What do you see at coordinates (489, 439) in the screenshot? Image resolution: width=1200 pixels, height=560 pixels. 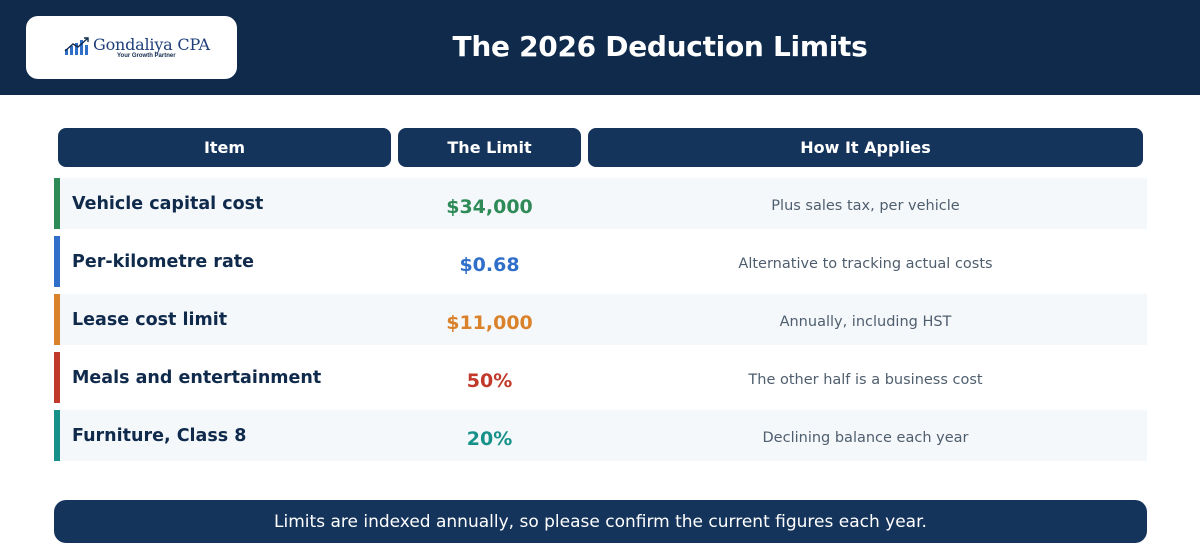 I see `row-limit: 20%` at bounding box center [489, 439].